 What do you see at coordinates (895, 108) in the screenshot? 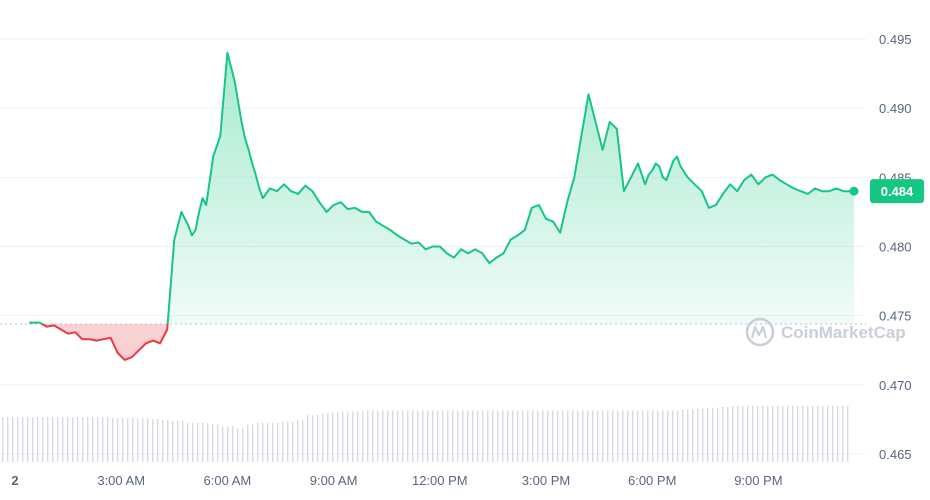
I see `y-tick-label: 0.490` at bounding box center [895, 108].